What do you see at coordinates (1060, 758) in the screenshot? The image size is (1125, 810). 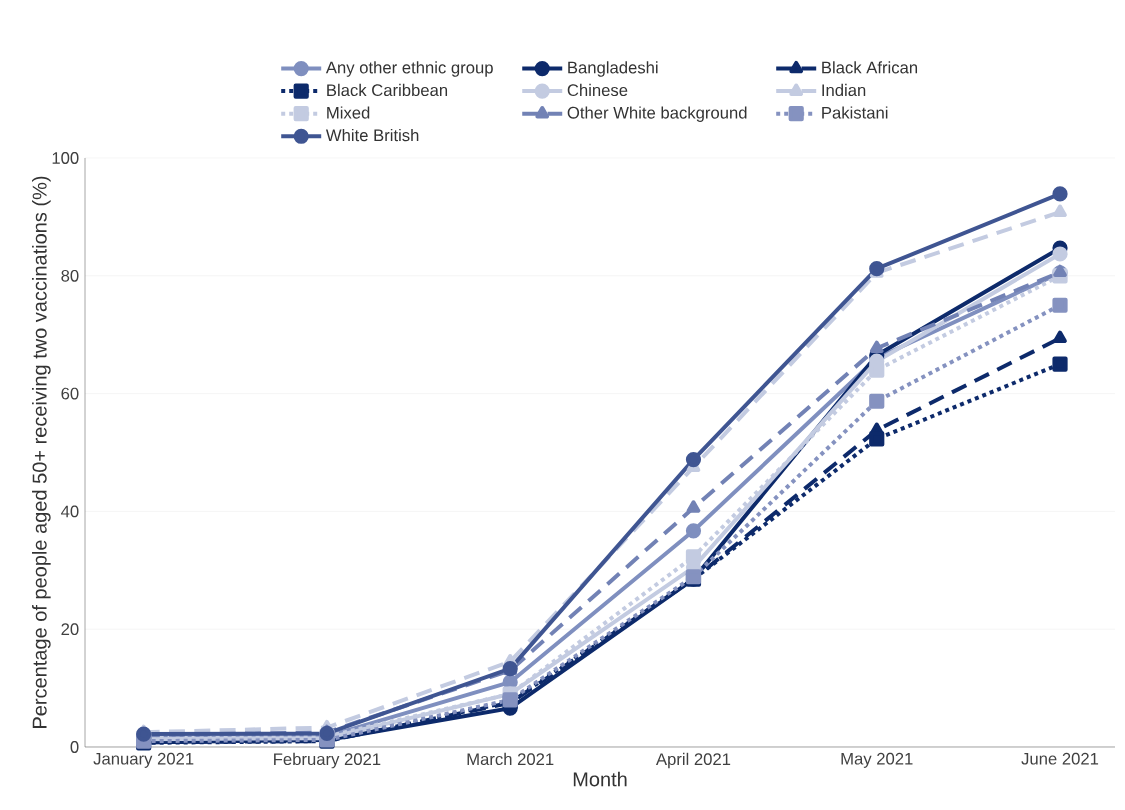 I see `x-tick-label: June 2021` at bounding box center [1060, 758].